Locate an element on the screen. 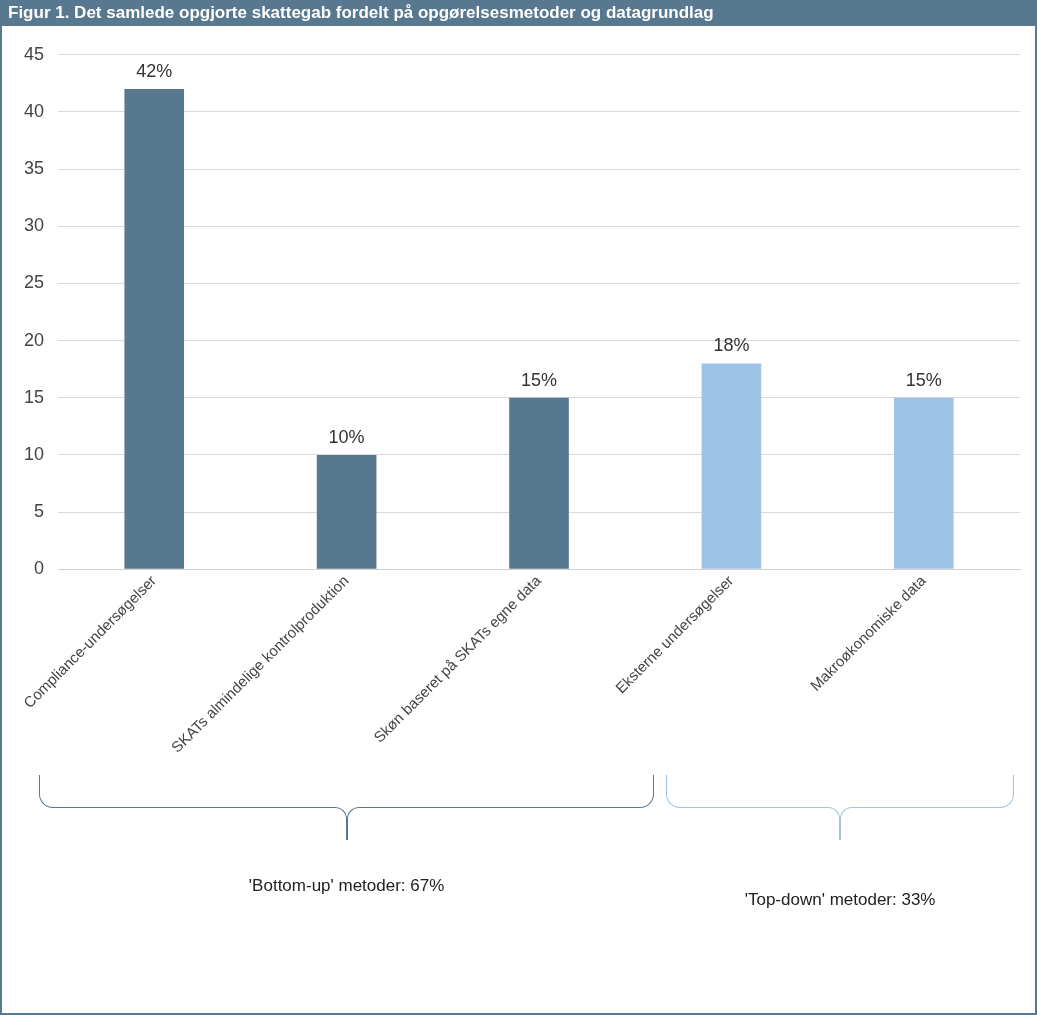 The image size is (1037, 1015). data-label: 18% is located at coordinates (731, 345).